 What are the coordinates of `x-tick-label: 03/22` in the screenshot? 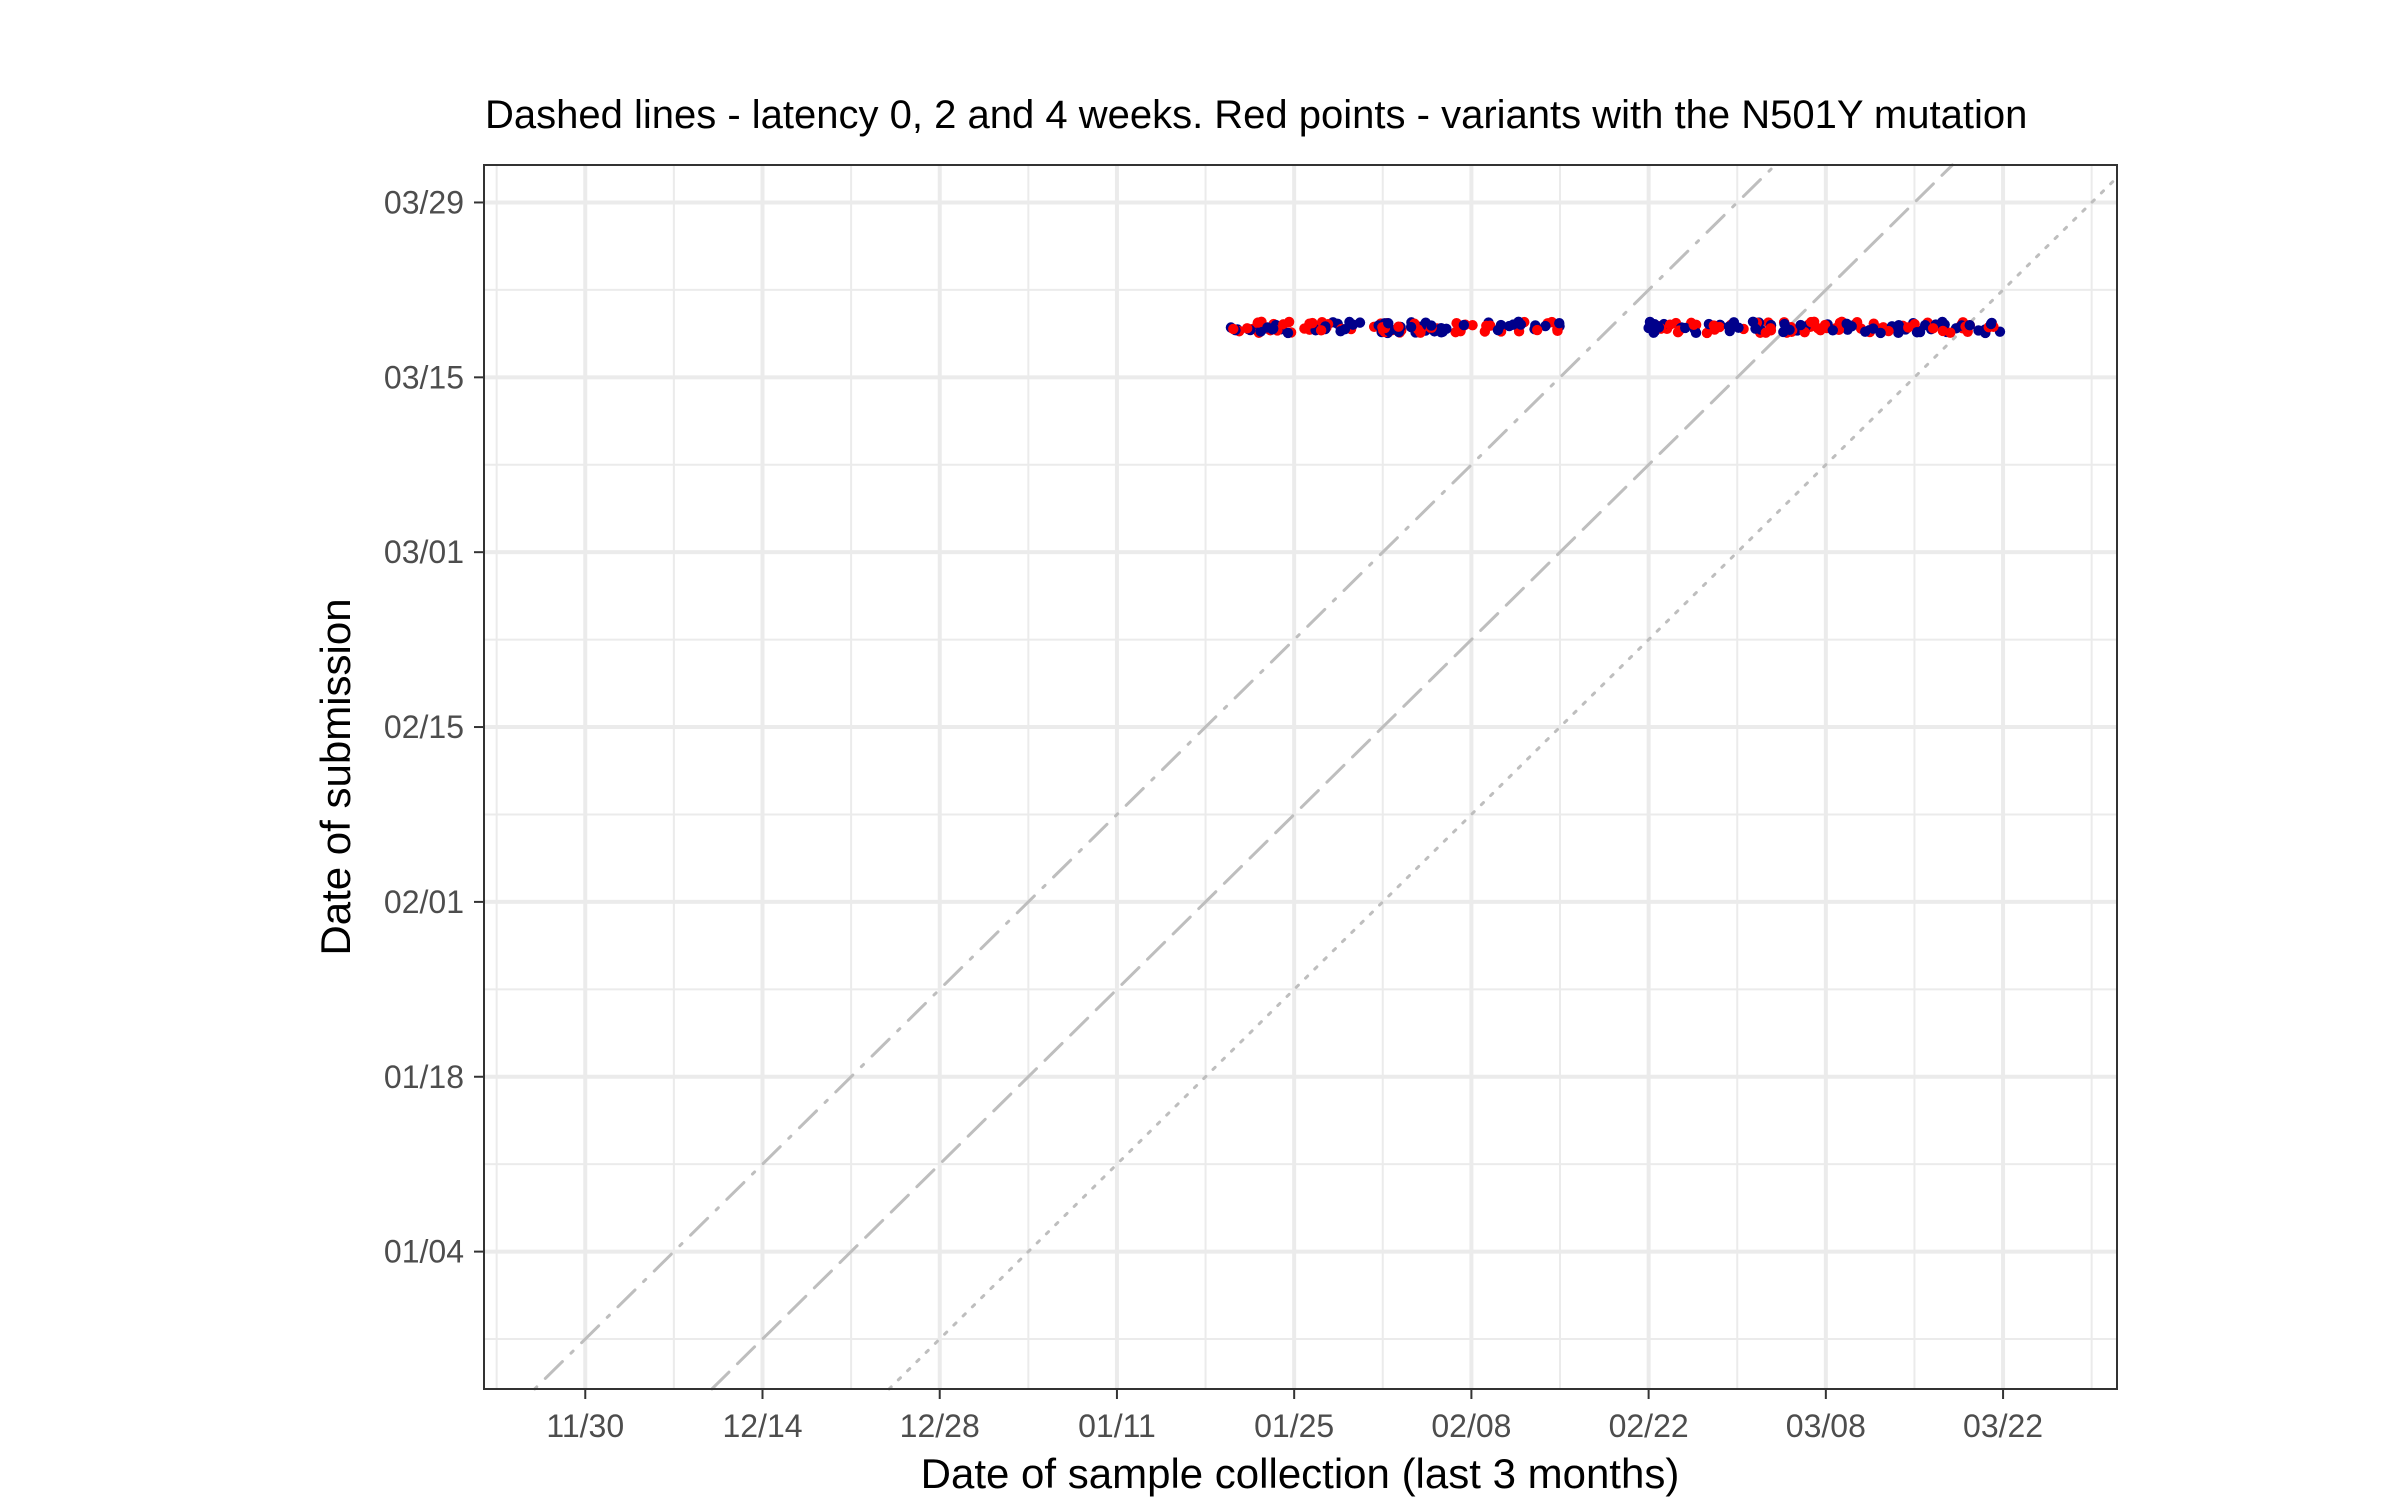 It's located at (2003, 1426).